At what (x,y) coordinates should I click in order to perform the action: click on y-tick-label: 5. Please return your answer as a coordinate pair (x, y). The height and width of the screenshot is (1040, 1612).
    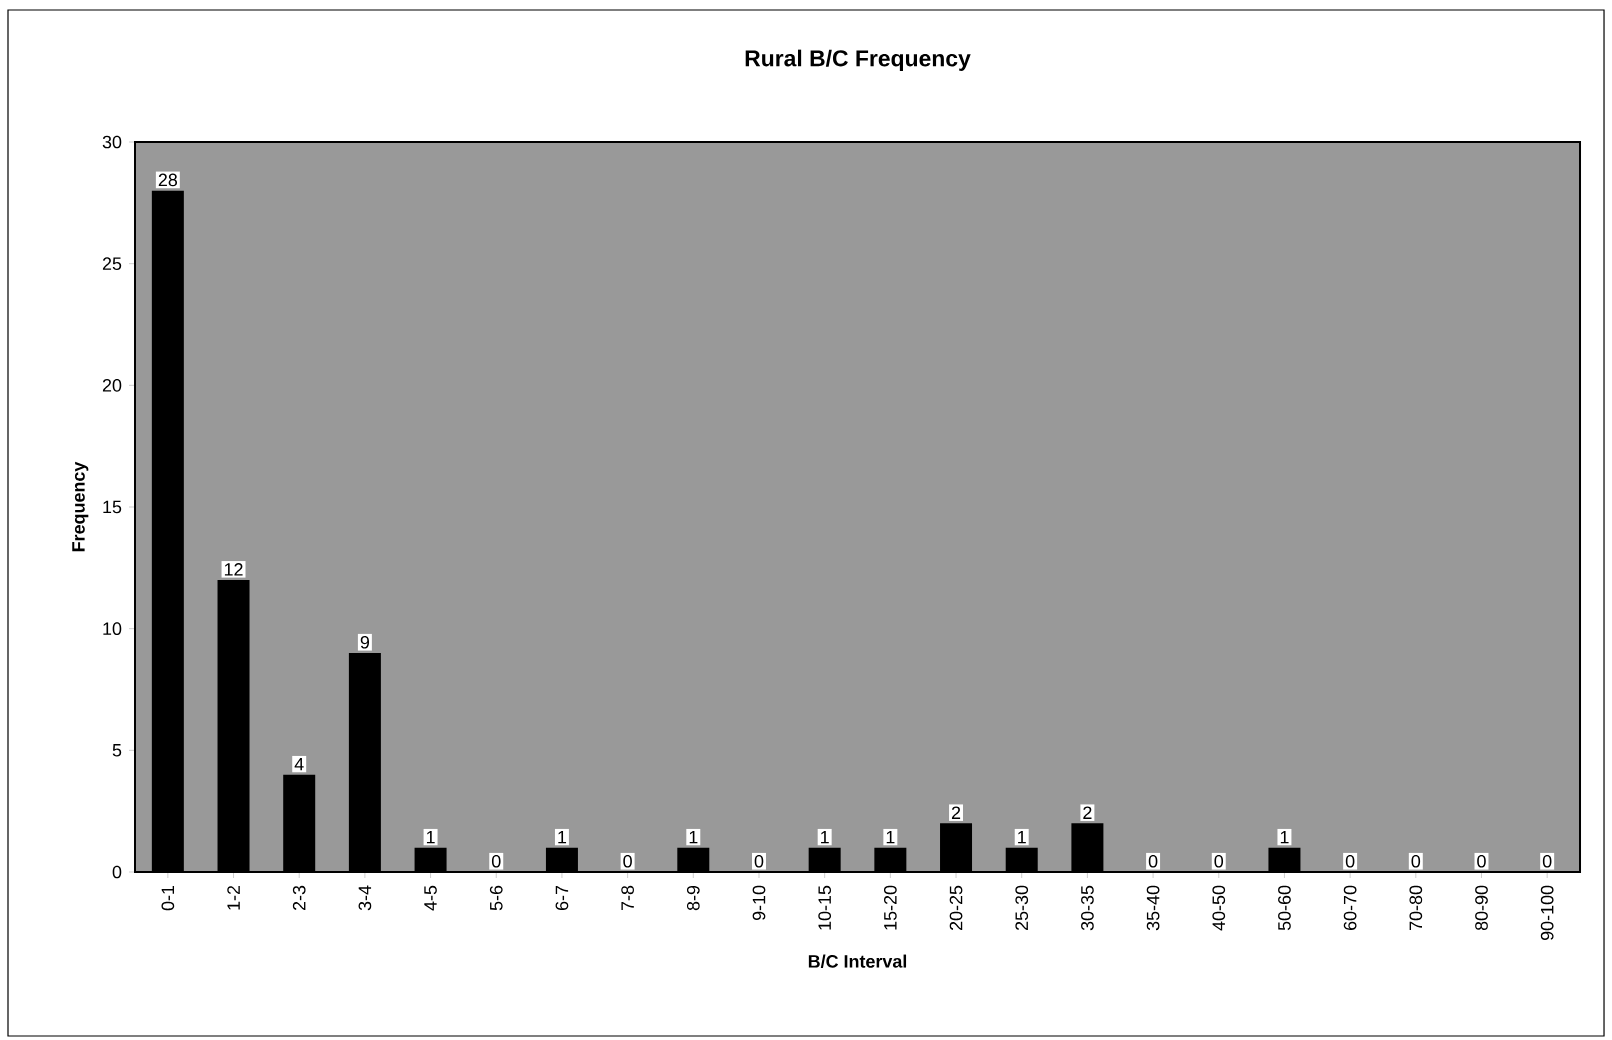
    Looking at the image, I should click on (117, 750).